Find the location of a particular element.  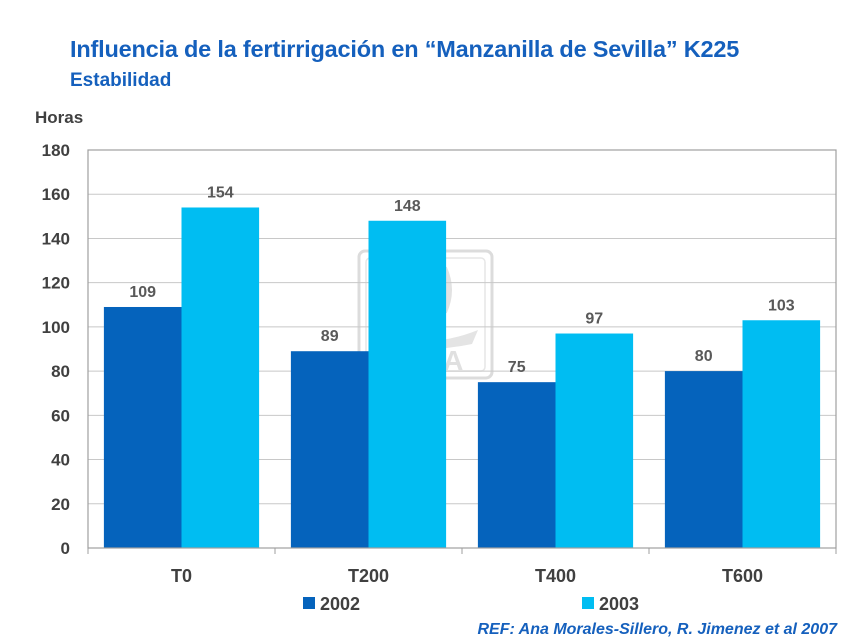

data-label: 109 is located at coordinates (142, 292).